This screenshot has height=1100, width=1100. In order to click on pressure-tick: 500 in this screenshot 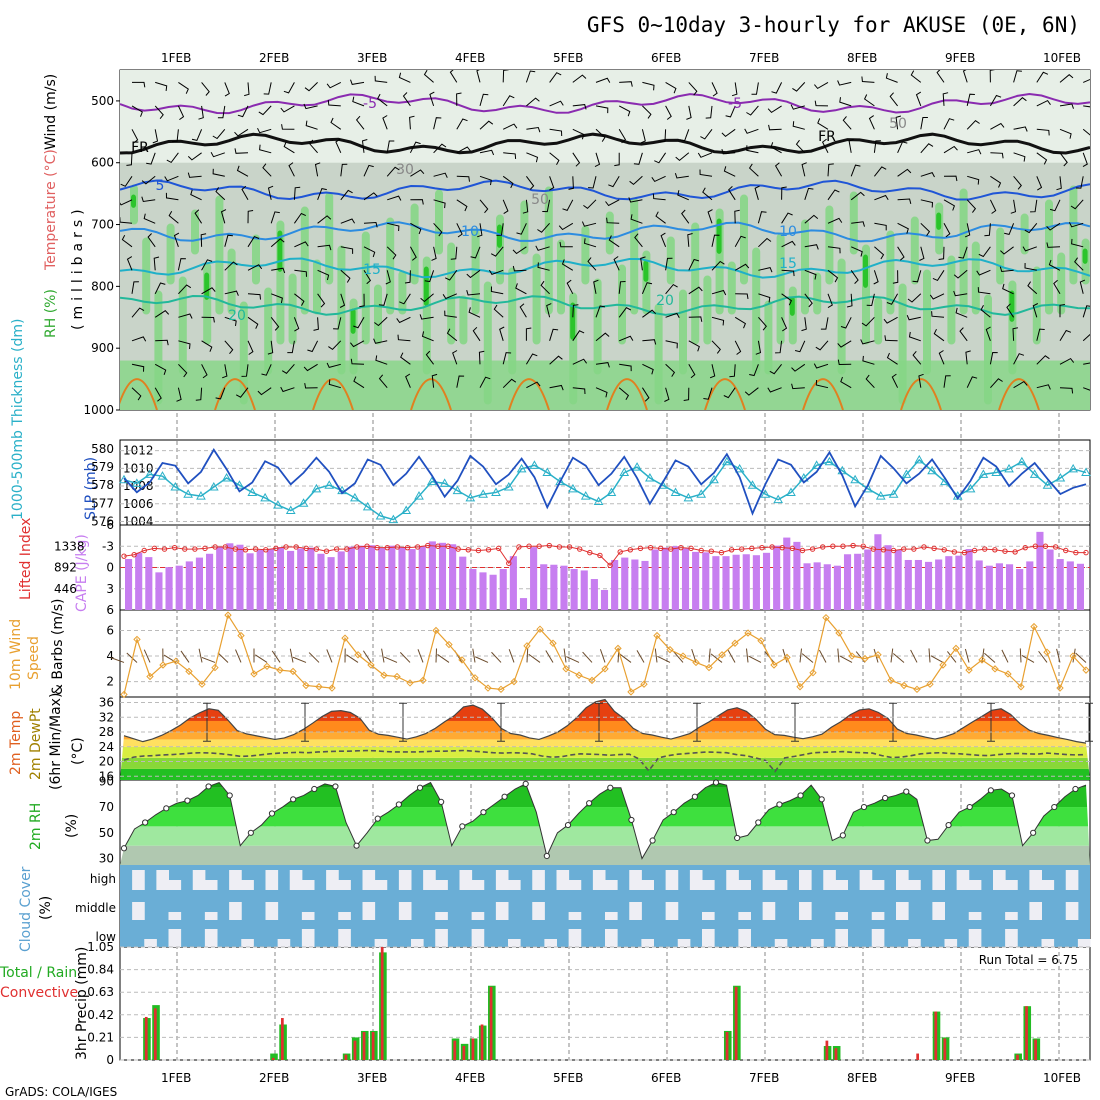, I will do `click(102, 101)`.